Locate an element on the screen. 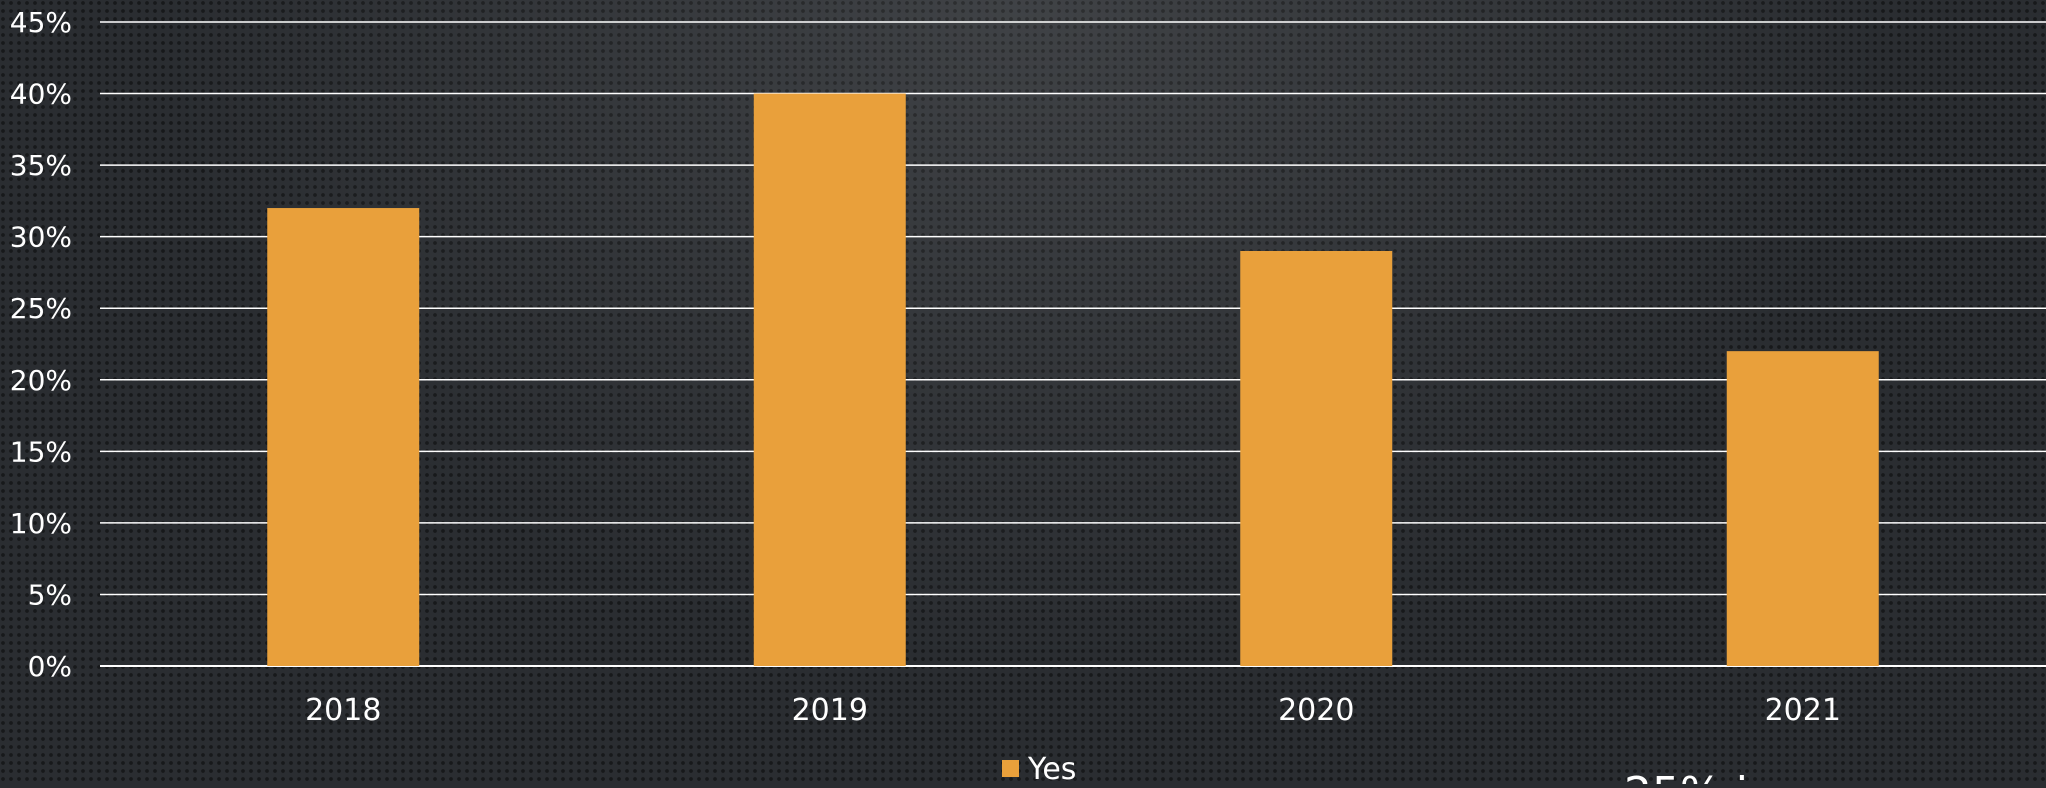 The width and height of the screenshot is (2046, 788). y-tick-label: 15% is located at coordinates (41, 451).